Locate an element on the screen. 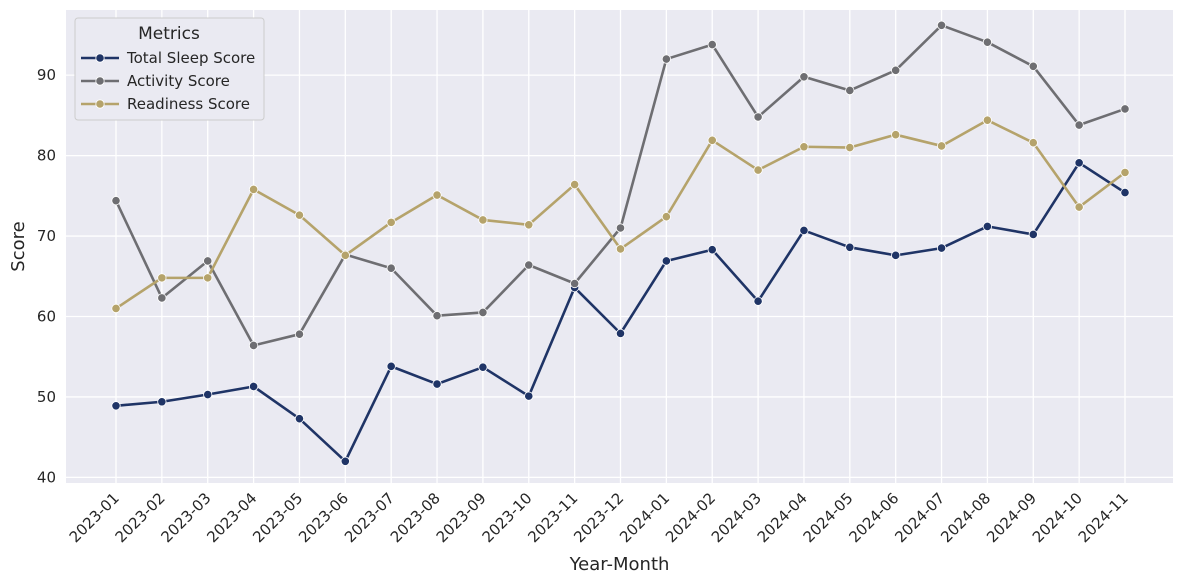 This screenshot has height=584, width=1184. x-tick-label: 2023-06 is located at coordinates (323, 517).